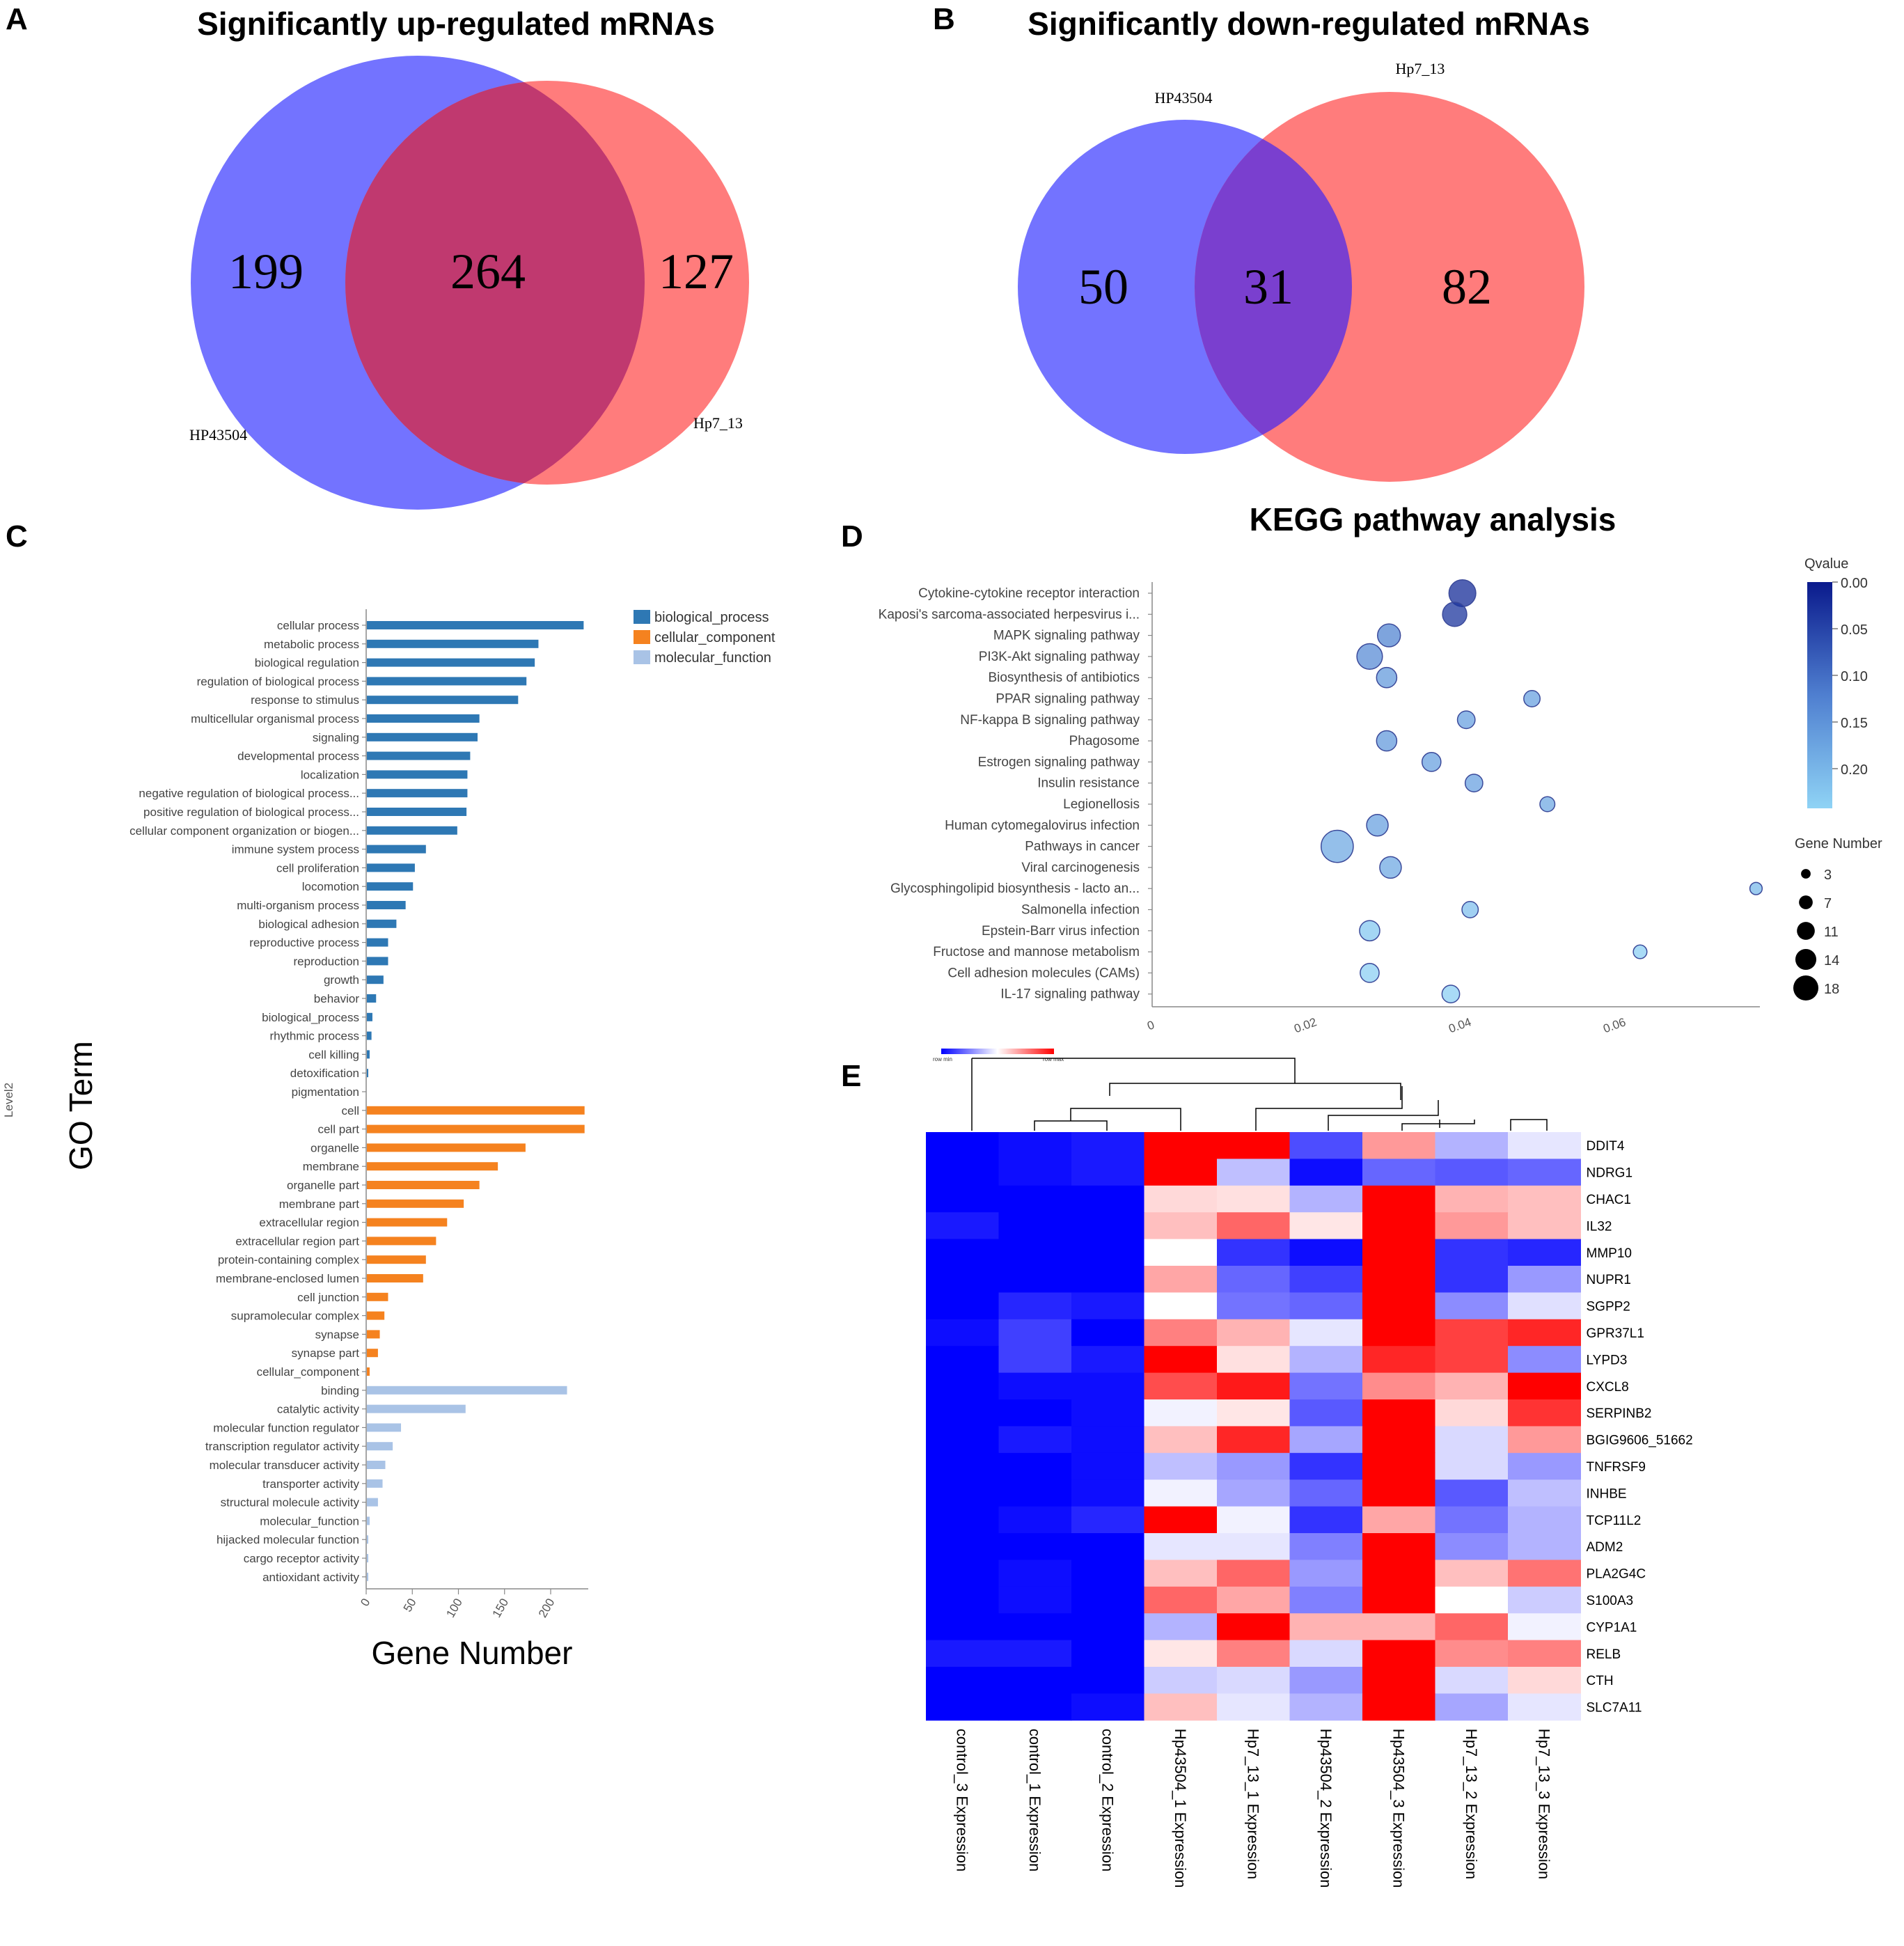  I want to click on heatmap-row-label: NDRG1, so click(1610, 1173).